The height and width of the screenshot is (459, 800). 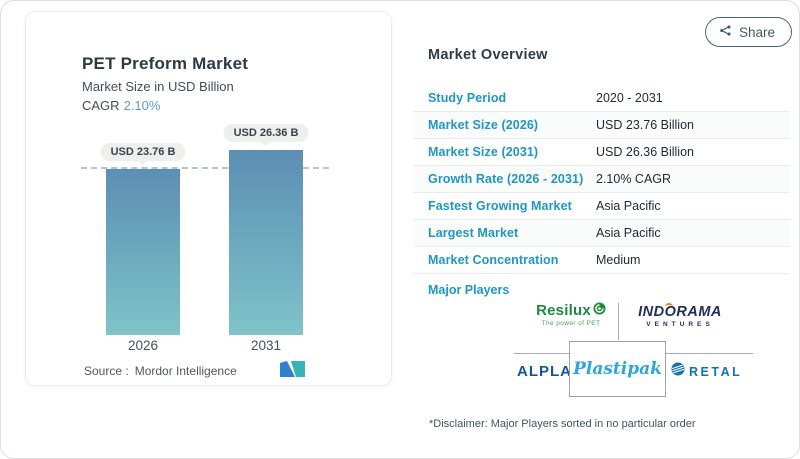 I want to click on overview-row-market-size-2031: Market Size (2031) USD 26.36 Billion, so click(x=601, y=152).